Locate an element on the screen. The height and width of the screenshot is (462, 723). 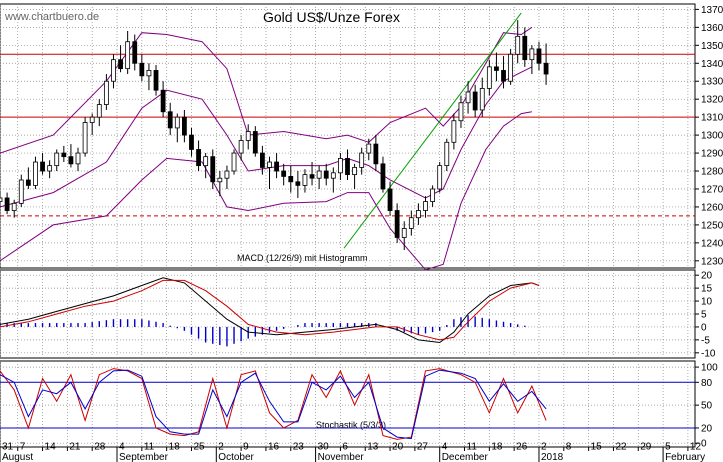
x-day-label: 13 is located at coordinates (373, 447).